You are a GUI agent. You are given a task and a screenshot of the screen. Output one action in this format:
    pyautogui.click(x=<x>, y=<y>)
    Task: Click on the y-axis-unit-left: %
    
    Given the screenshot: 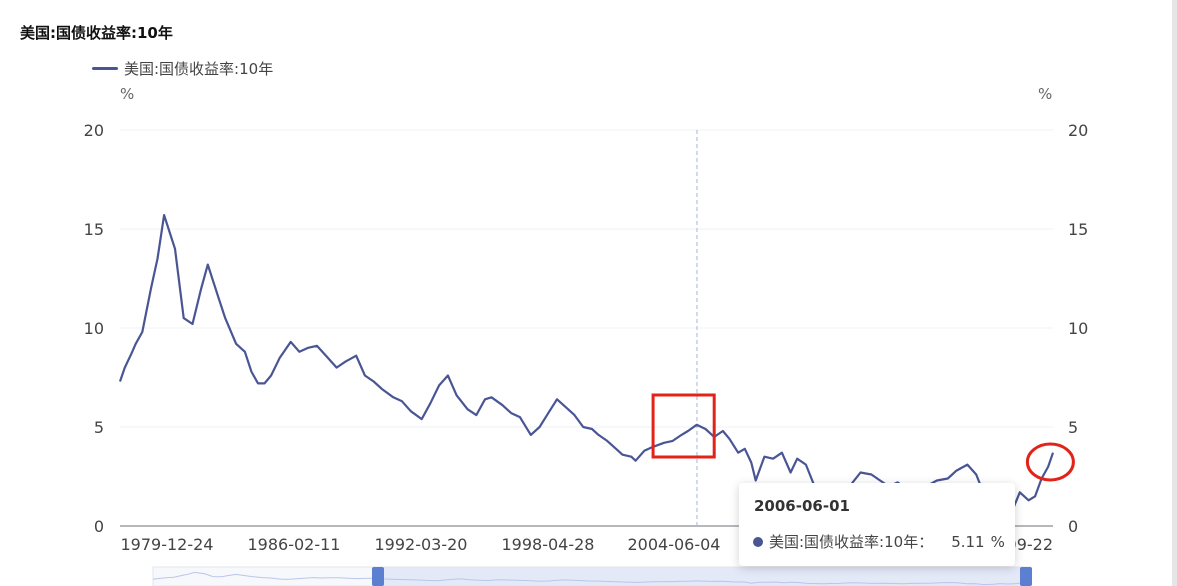 What is the action you would take?
    pyautogui.click(x=127, y=94)
    